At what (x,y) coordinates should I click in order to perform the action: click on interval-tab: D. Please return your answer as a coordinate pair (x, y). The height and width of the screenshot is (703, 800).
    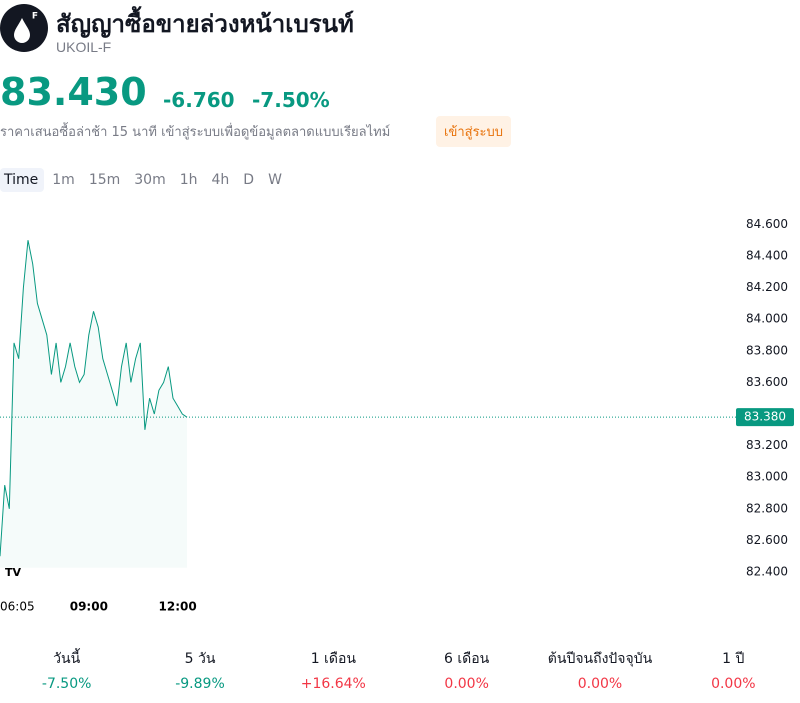
    Looking at the image, I should click on (249, 180).